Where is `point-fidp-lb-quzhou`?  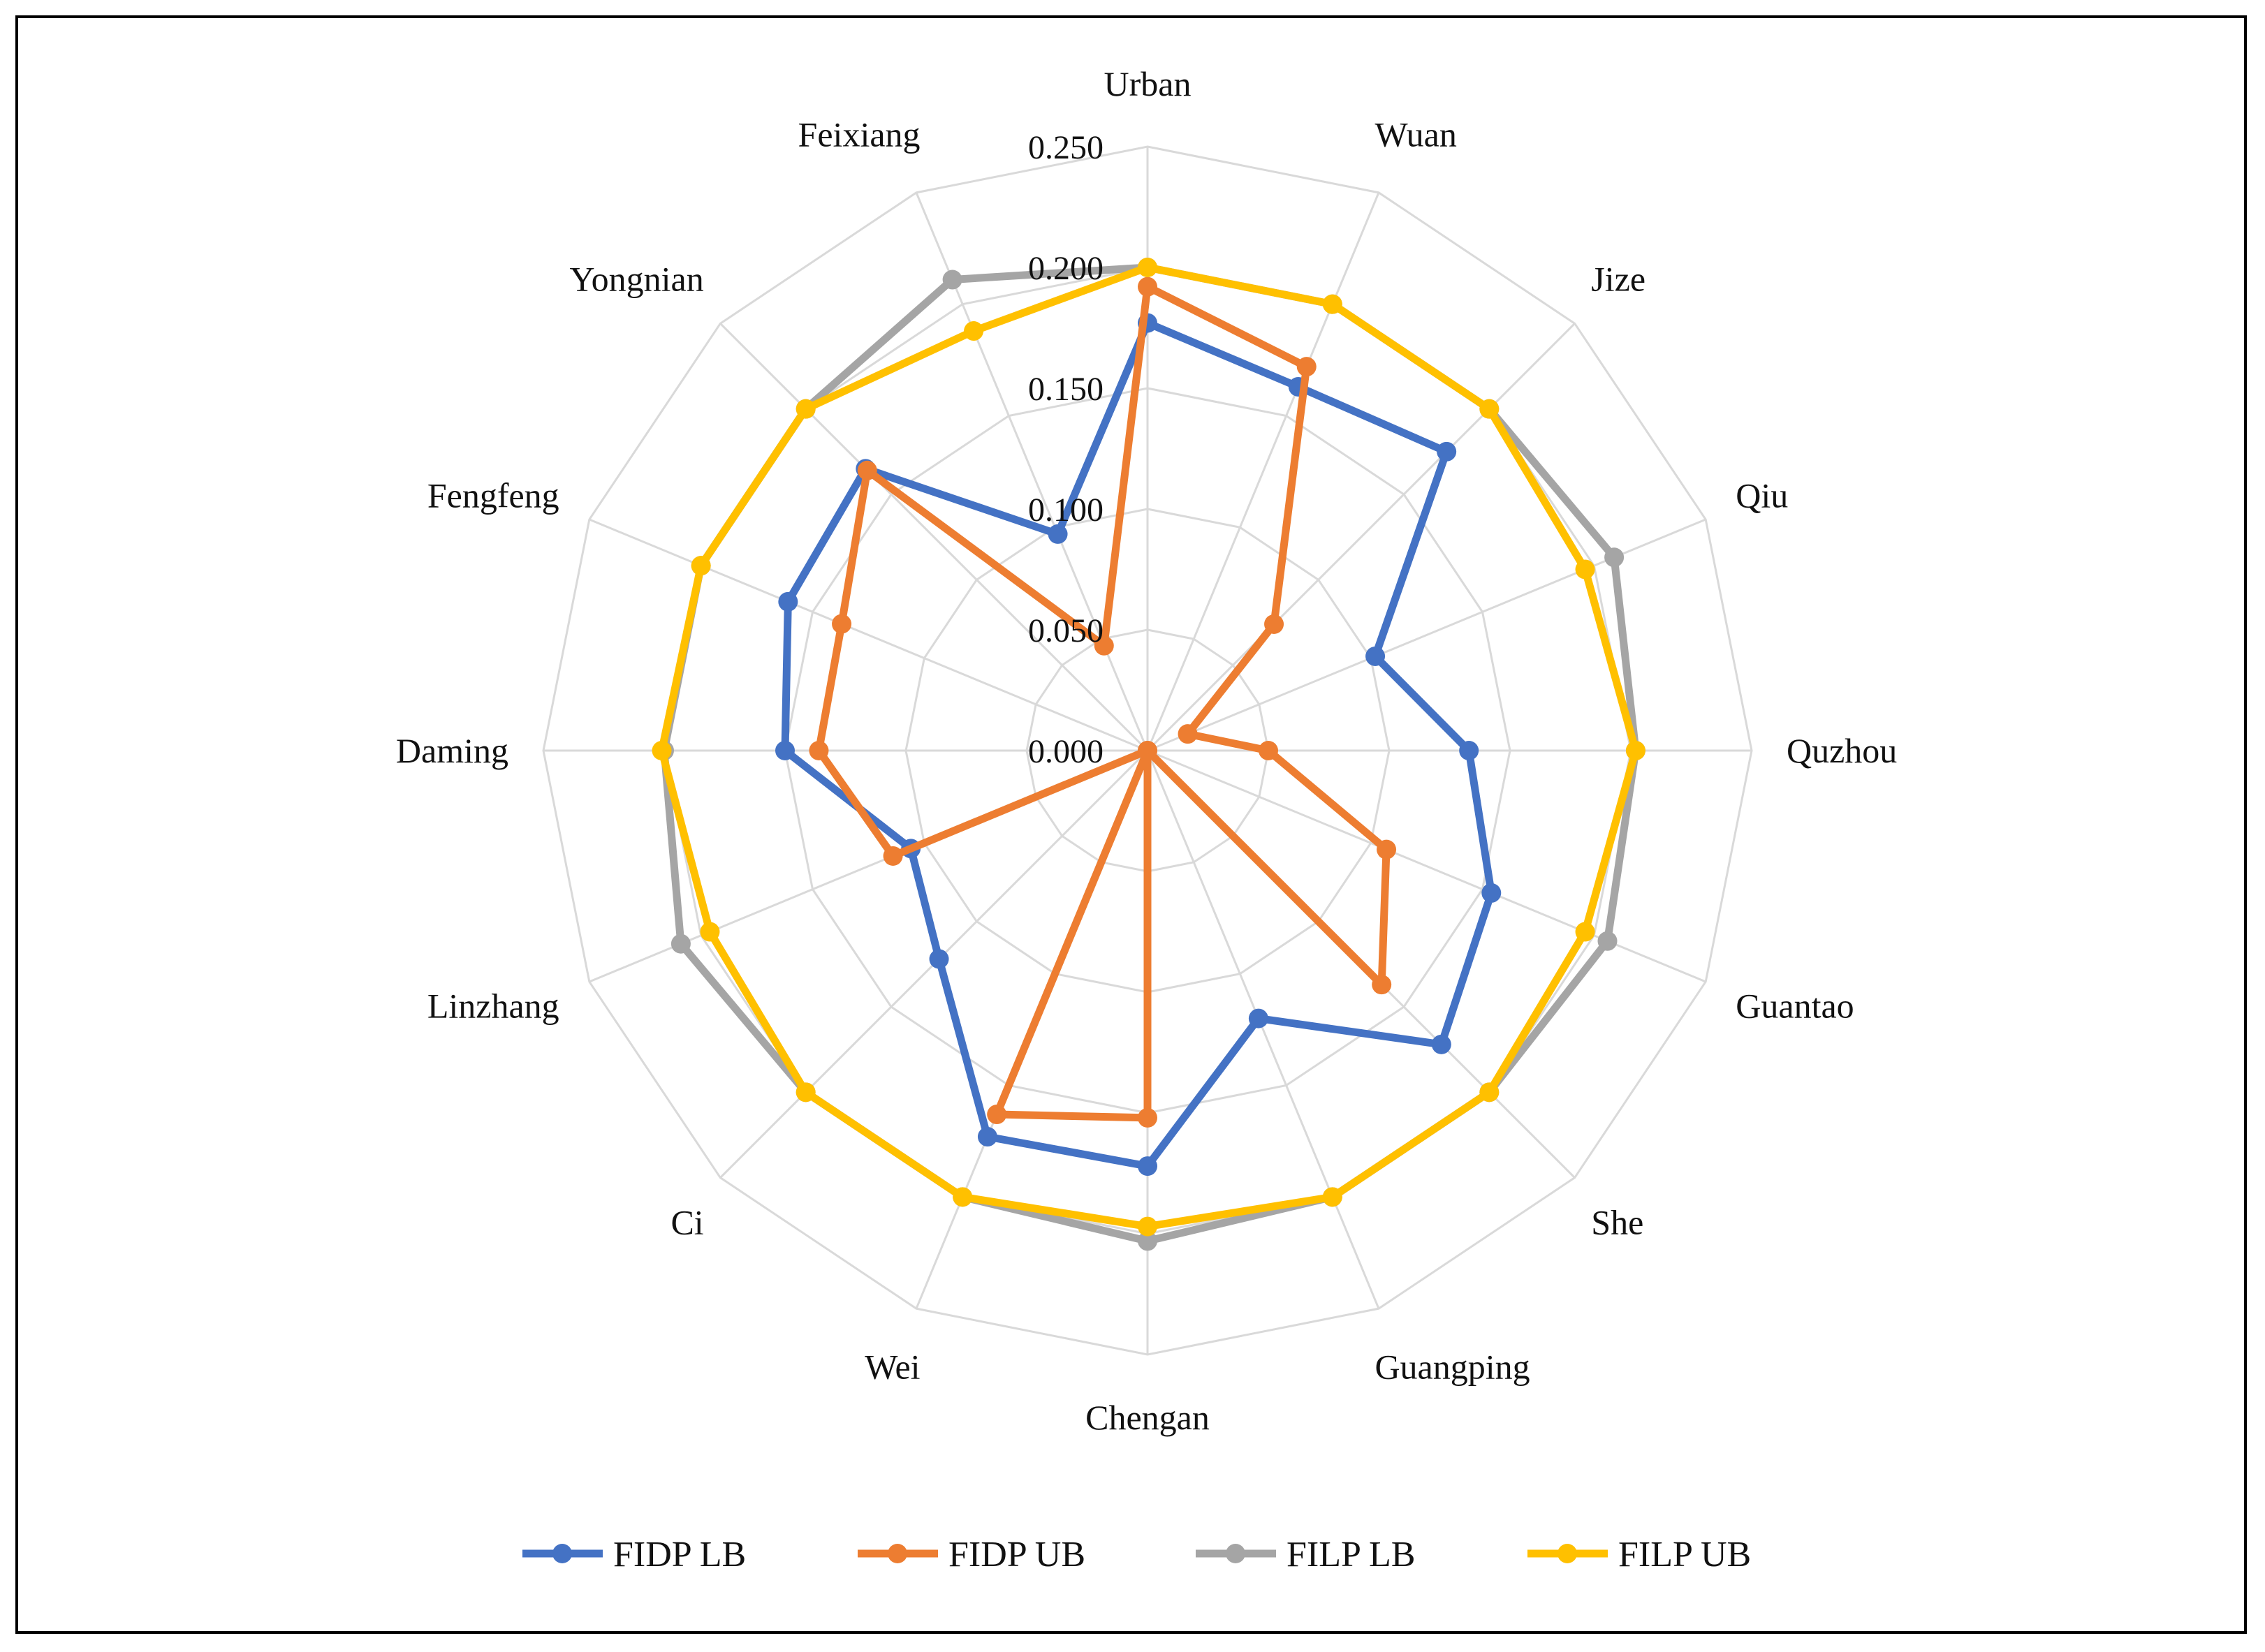
point-fidp-lb-quzhou is located at coordinates (1469, 750).